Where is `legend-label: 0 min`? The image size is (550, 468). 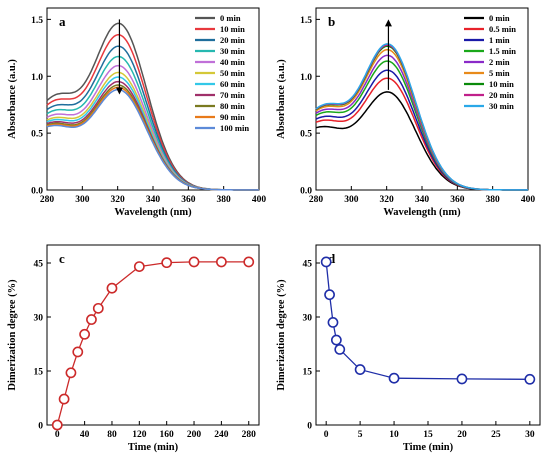
legend-label: 0 min is located at coordinates (499, 18).